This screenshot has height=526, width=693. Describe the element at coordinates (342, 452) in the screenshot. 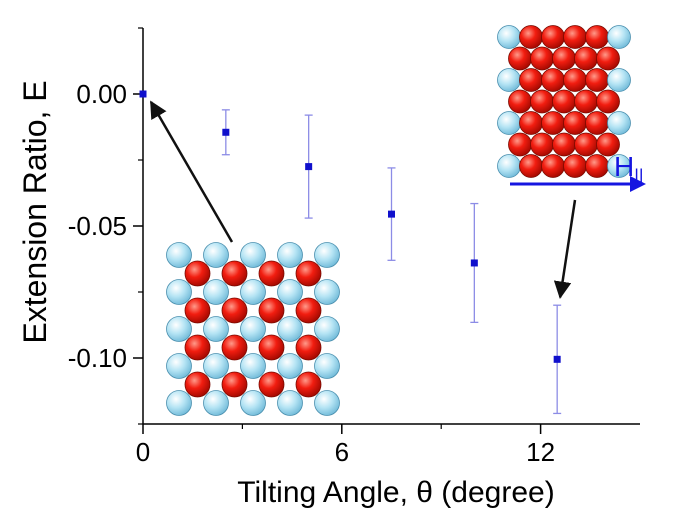

I see `x-tick-label: 6` at that location.